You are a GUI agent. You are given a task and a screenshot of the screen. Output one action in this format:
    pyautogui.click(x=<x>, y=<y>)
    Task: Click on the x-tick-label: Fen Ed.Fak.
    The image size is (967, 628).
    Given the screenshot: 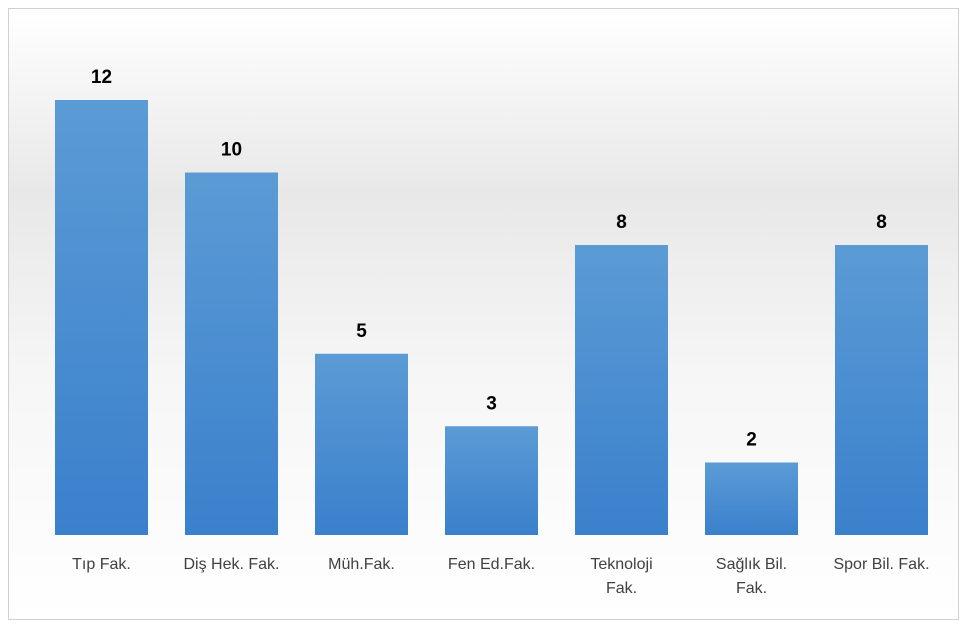 What is the action you would take?
    pyautogui.click(x=491, y=564)
    